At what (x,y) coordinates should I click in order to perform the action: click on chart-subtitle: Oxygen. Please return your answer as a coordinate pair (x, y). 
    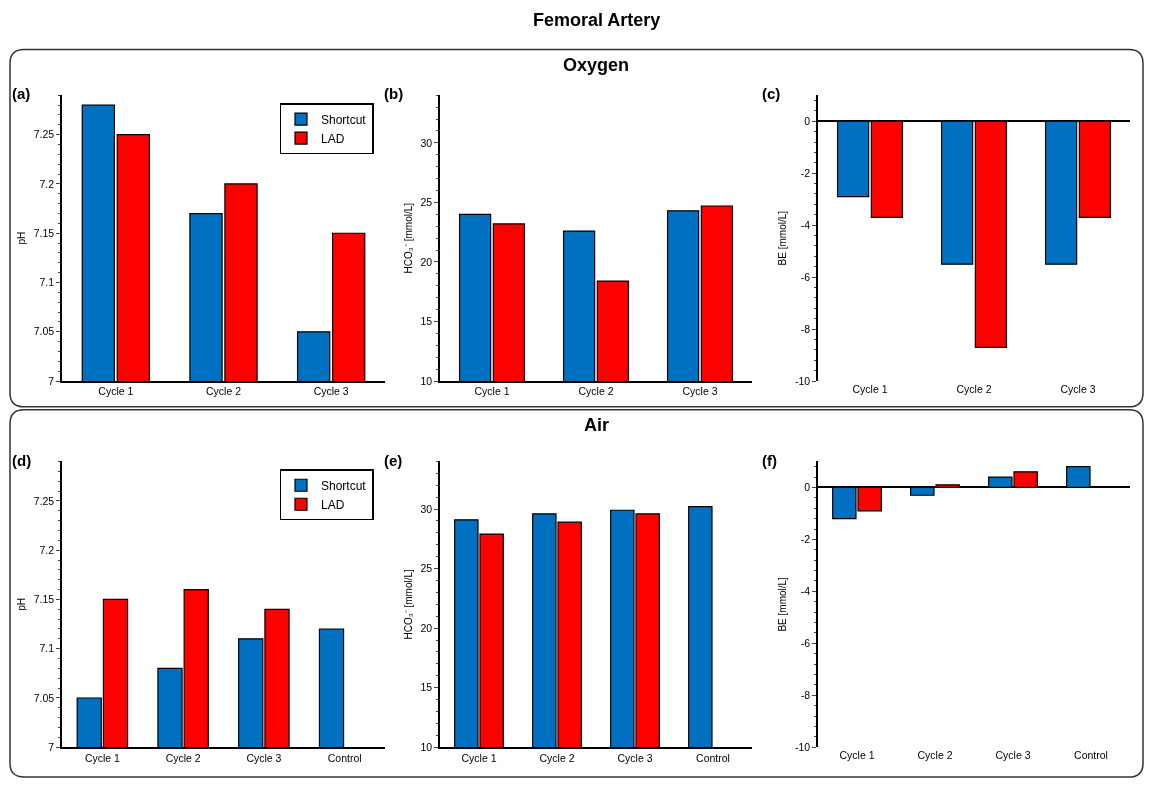
    Looking at the image, I should click on (596, 65).